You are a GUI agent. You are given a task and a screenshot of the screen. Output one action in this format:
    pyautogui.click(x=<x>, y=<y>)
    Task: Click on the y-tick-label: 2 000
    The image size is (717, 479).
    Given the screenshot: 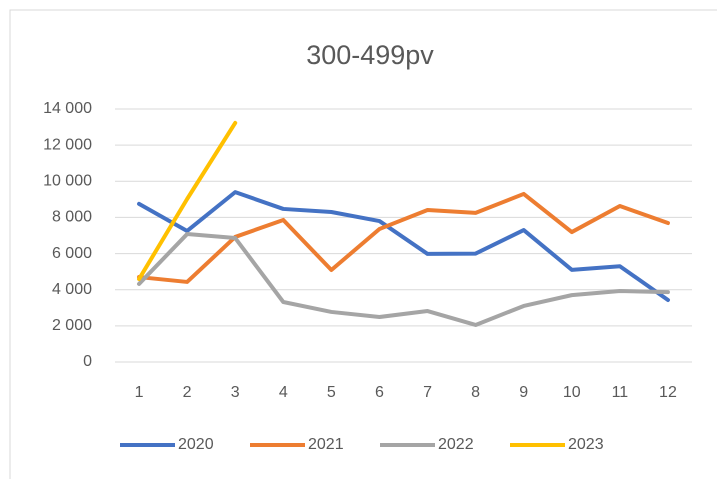 What is the action you would take?
    pyautogui.click(x=72, y=325)
    